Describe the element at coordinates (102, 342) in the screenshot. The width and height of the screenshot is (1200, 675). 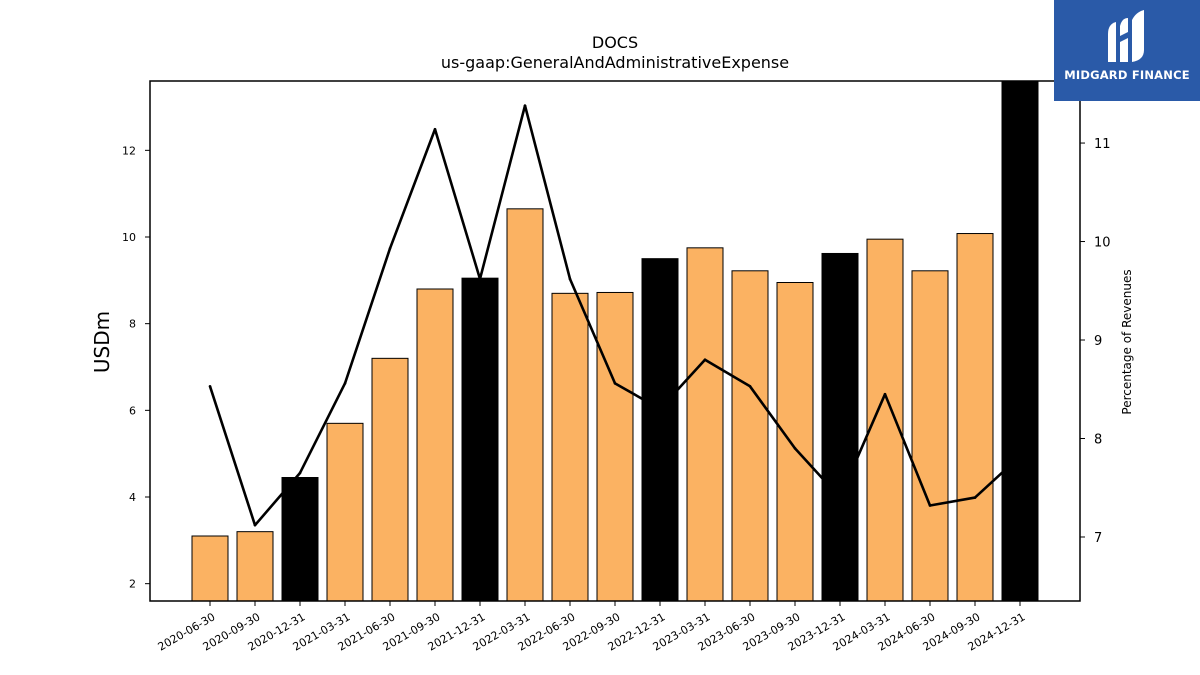
I see `y-axis-label-left: USDm` at that location.